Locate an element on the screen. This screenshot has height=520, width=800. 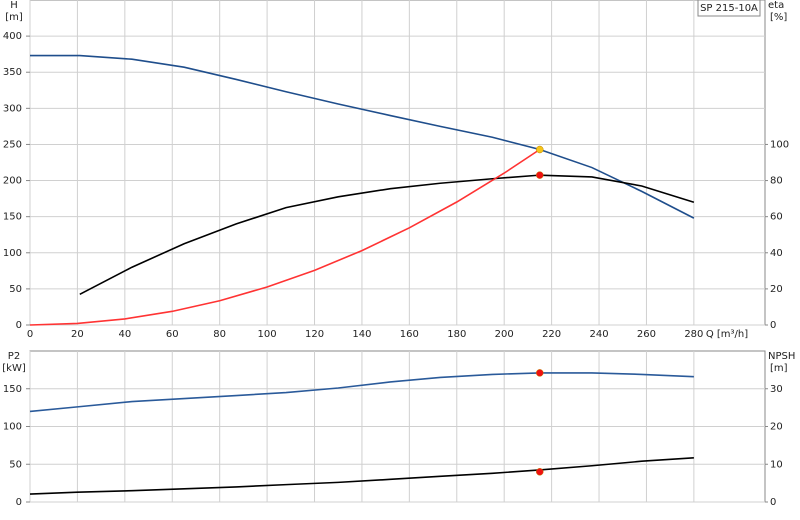
x-tick-label: 160 is located at coordinates (409, 334).